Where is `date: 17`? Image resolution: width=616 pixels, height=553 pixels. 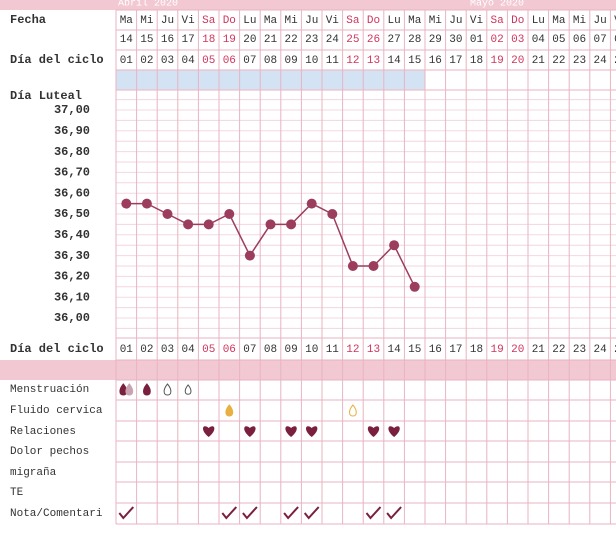
date: 17 is located at coordinates (187, 40).